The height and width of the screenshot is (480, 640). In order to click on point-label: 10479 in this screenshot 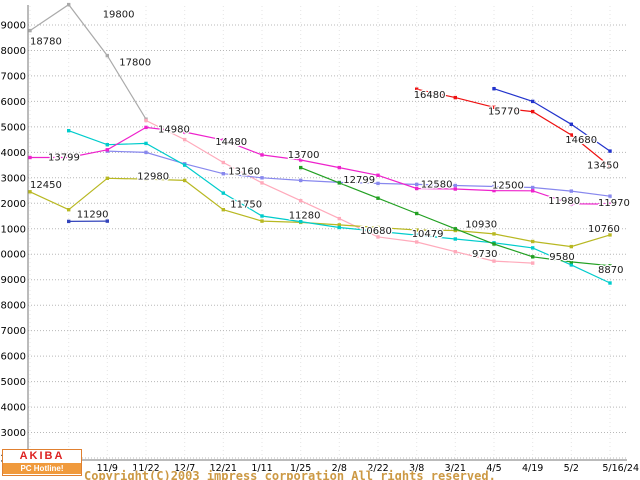, I will do `click(428, 234)`.